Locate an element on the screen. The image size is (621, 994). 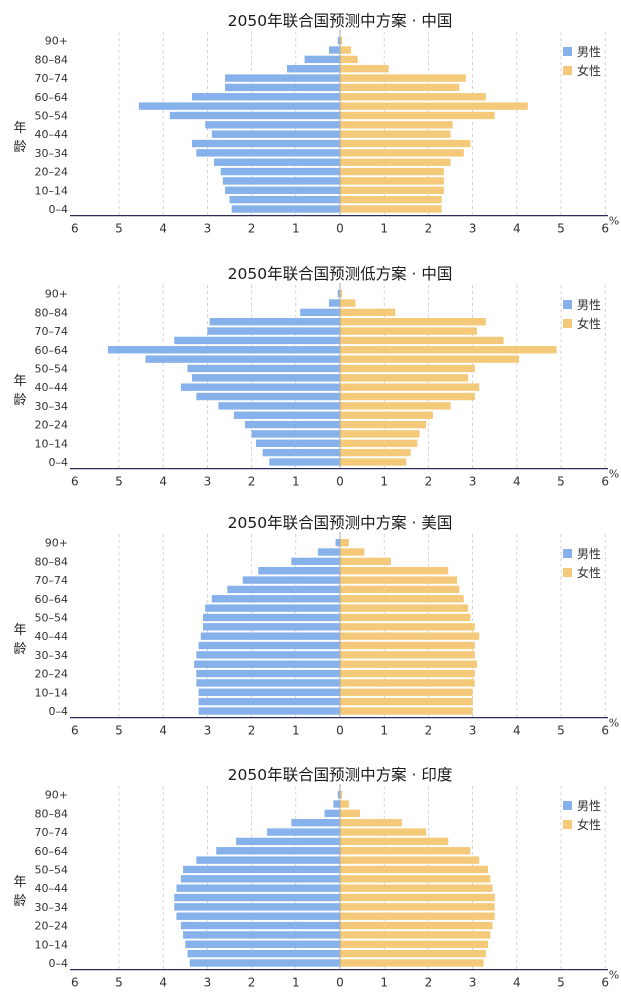
age-tick-label: 30–34 is located at coordinates (52, 655).